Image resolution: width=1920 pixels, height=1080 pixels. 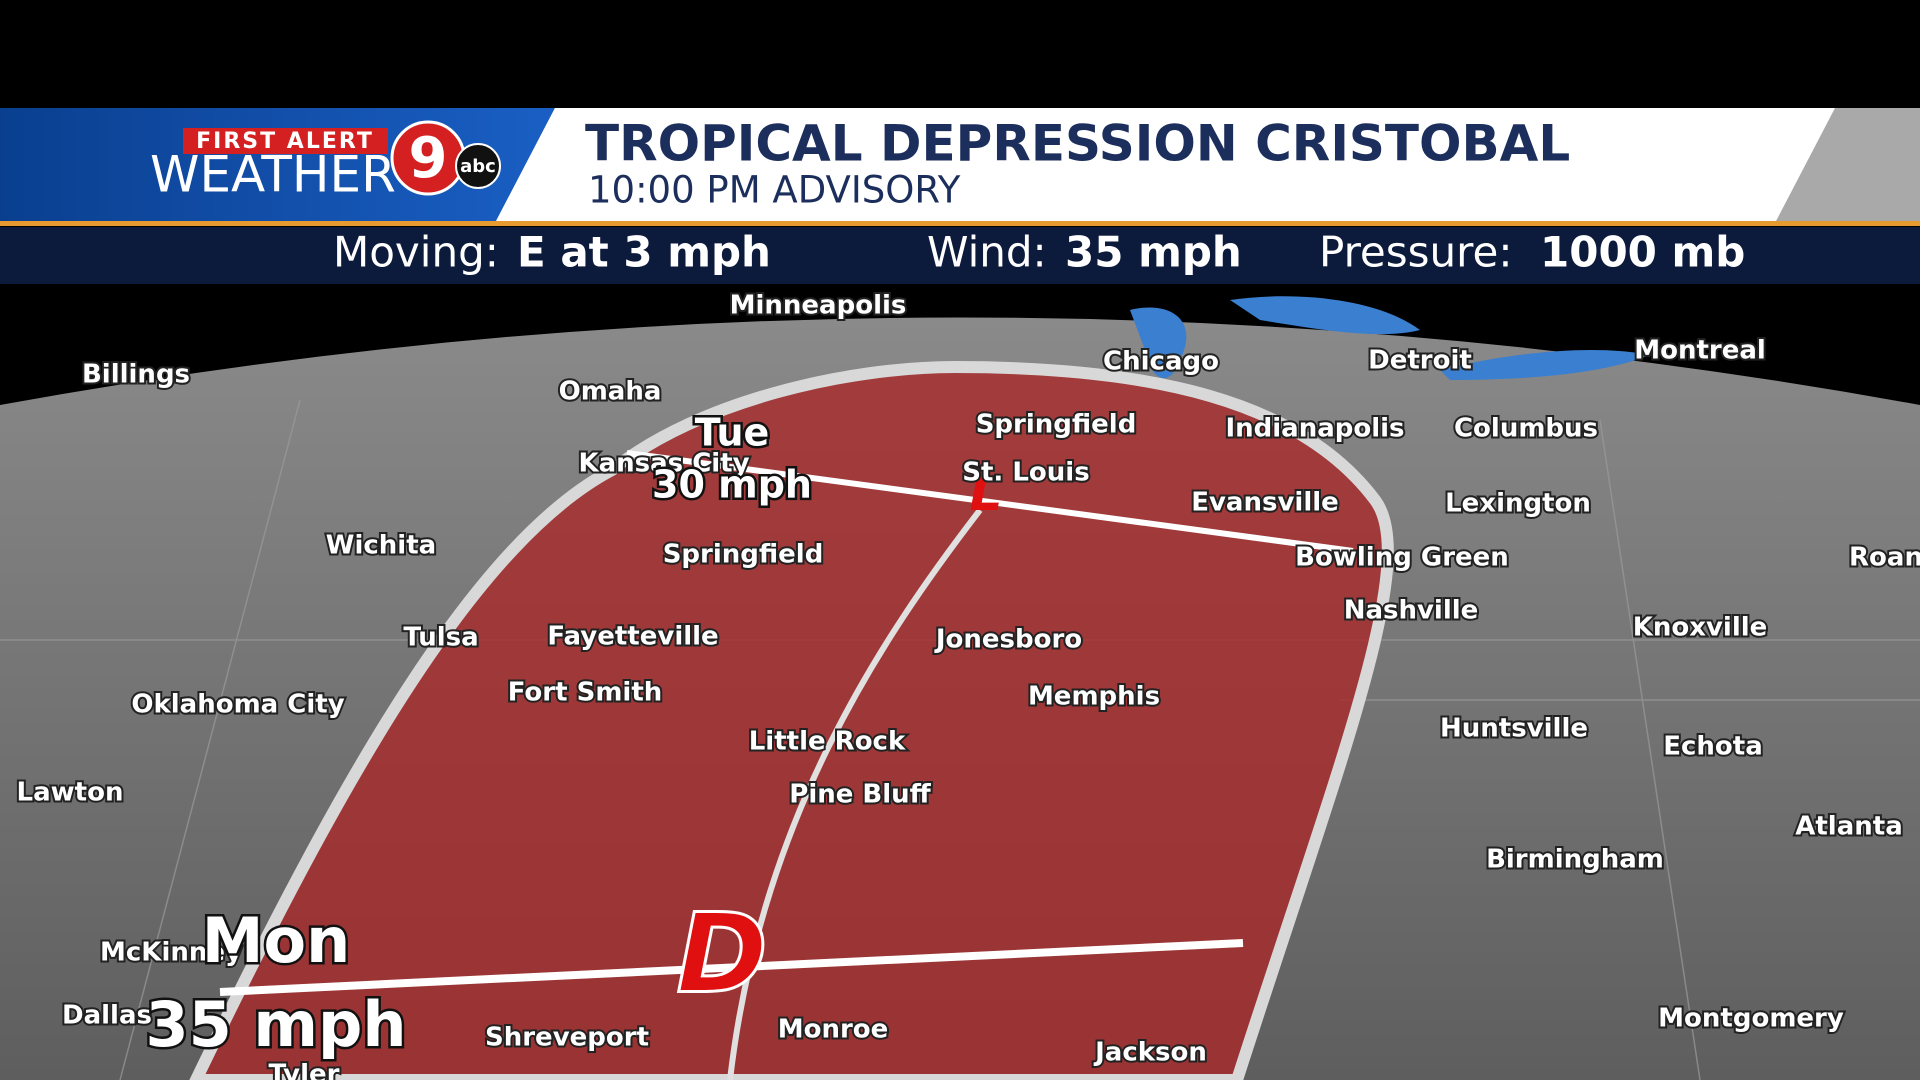 What do you see at coordinates (960, 223) in the screenshot?
I see `header-rule` at bounding box center [960, 223].